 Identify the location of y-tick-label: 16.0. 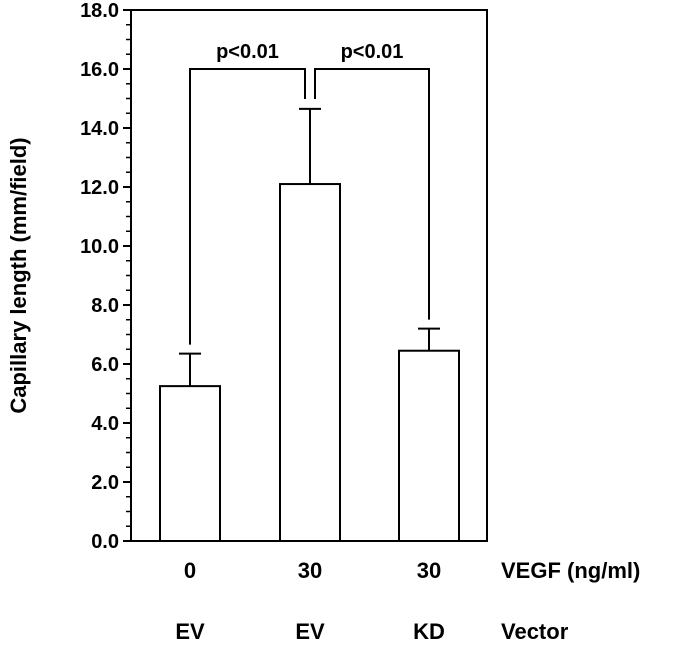
(99, 70).